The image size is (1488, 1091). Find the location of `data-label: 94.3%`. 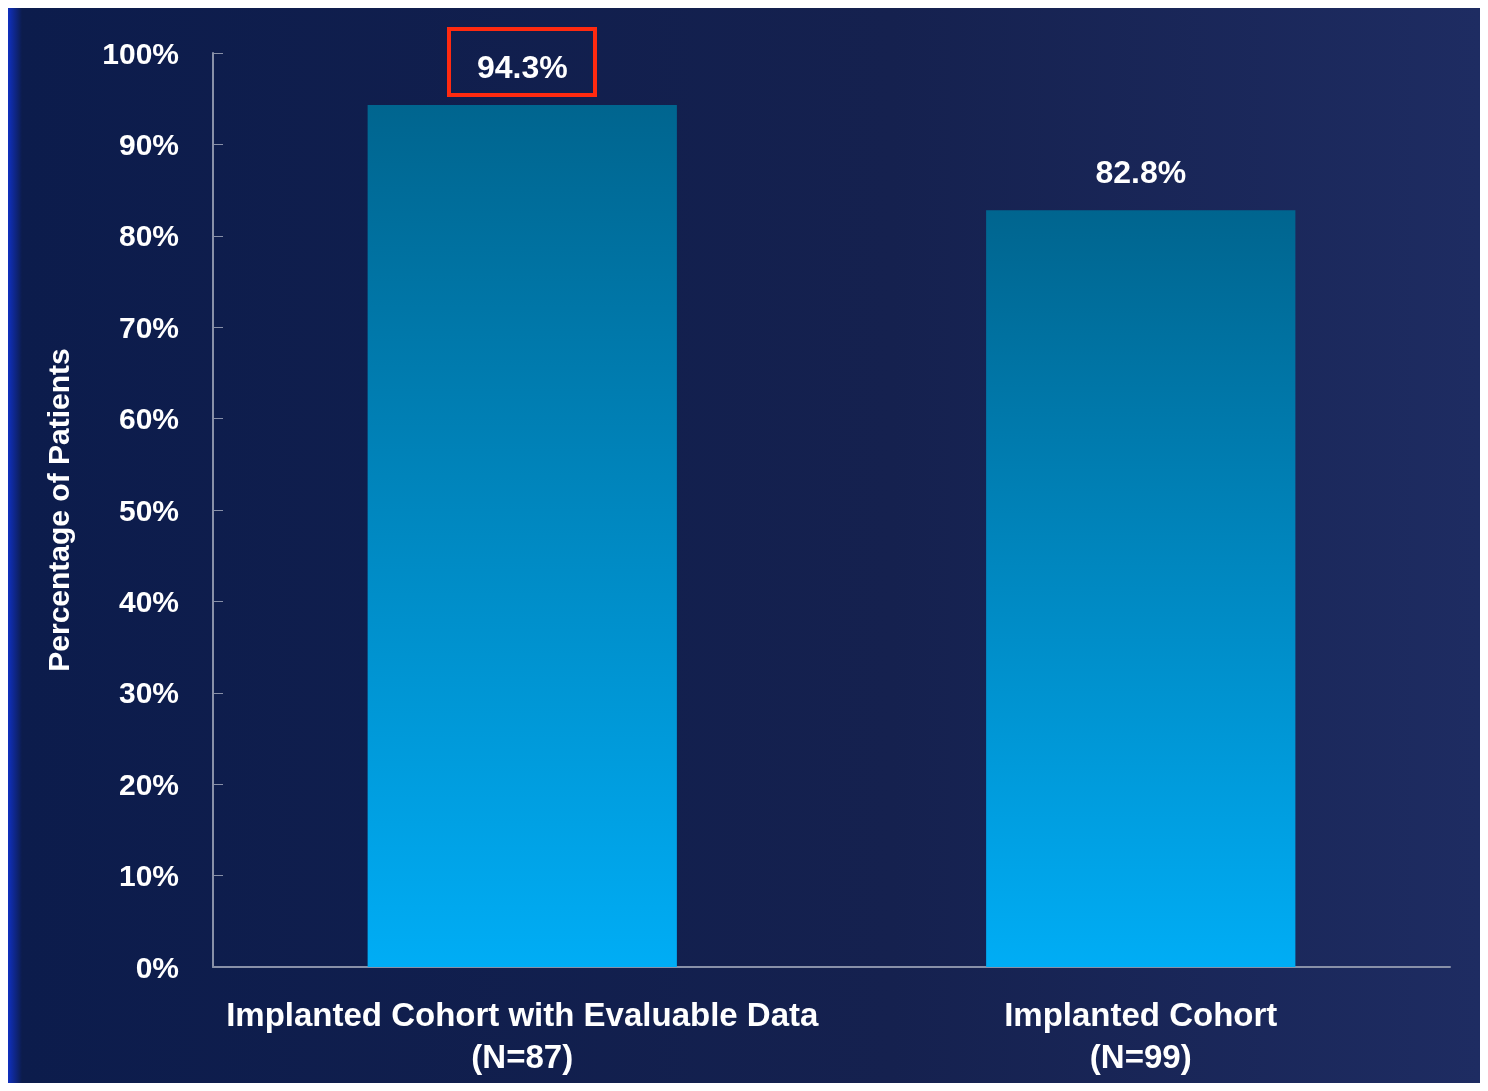

data-label: 94.3% is located at coordinates (522, 67).